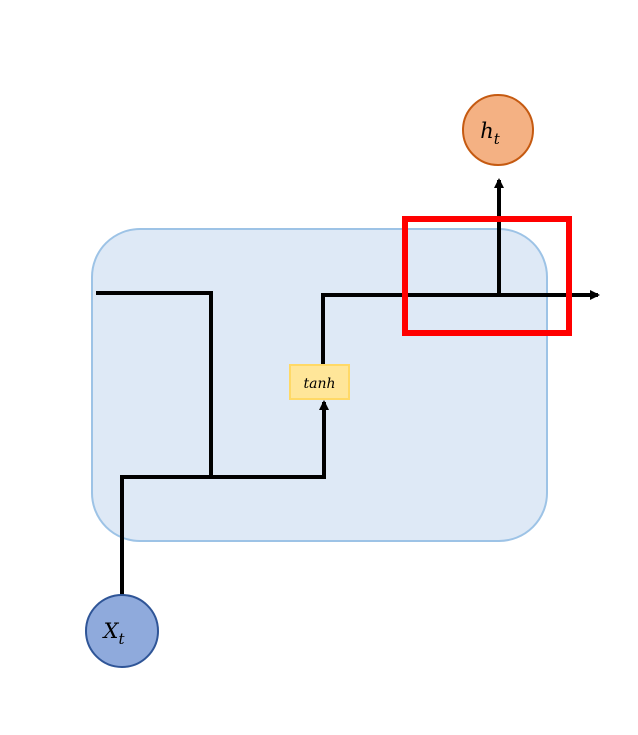  I want to click on input-line, so click(224, 498).